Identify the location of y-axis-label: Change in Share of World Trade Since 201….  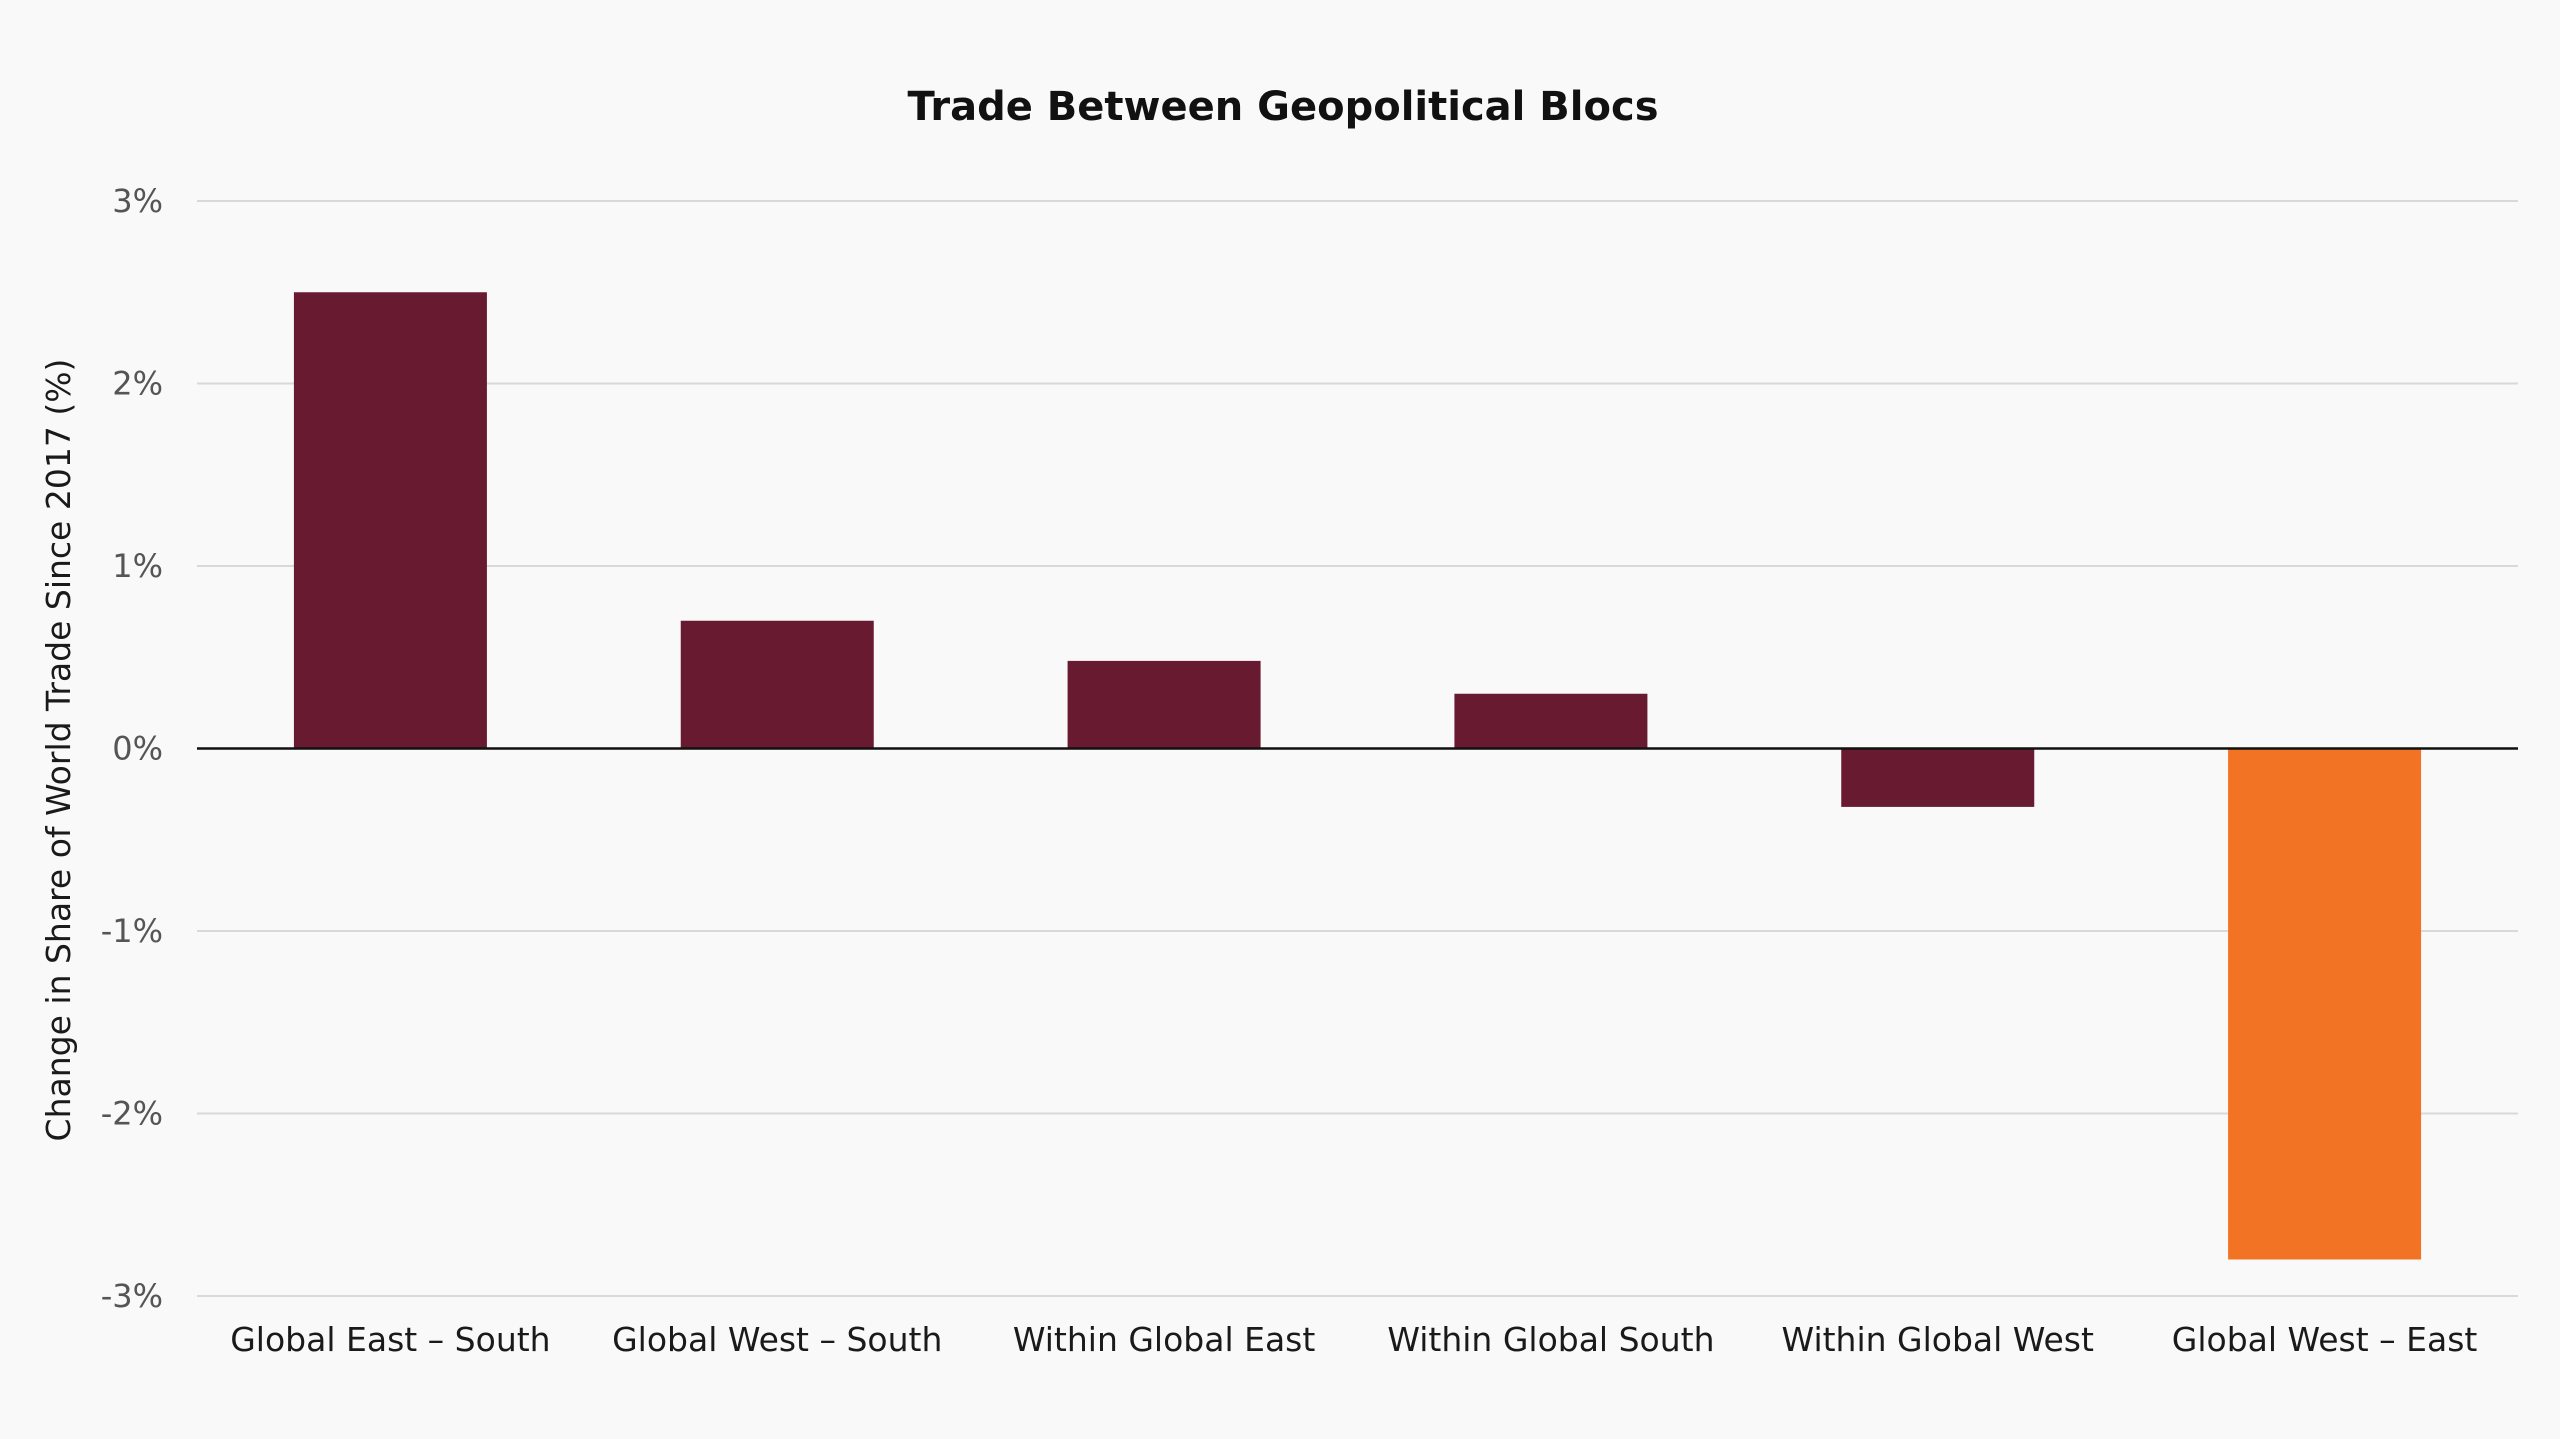
(58, 750).